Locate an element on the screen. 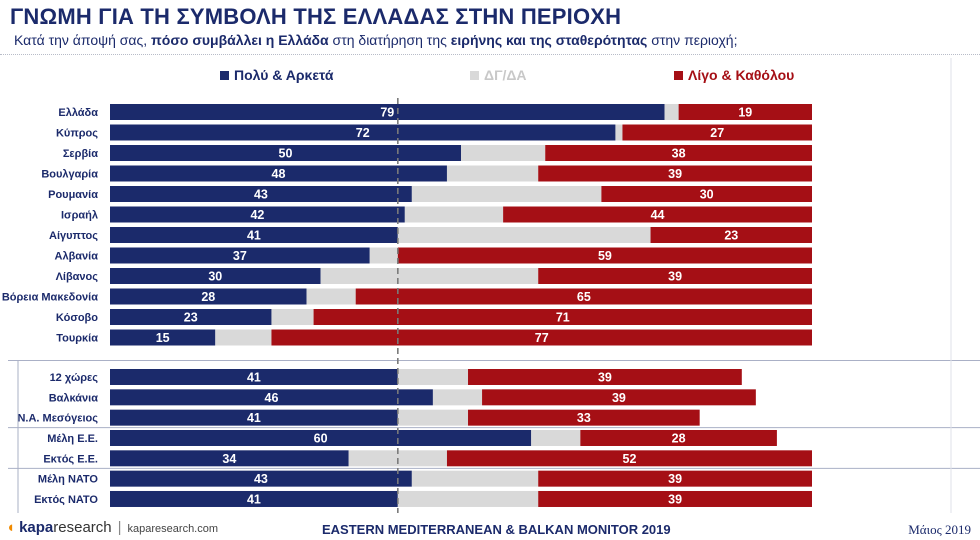  data-label: 65 is located at coordinates (584, 297).